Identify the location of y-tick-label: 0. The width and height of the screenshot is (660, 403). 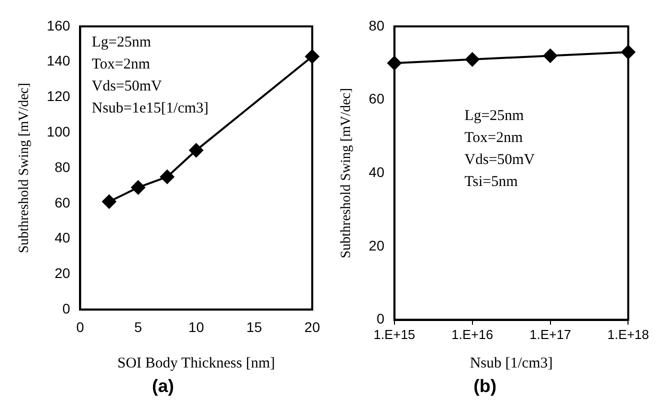
(66, 308).